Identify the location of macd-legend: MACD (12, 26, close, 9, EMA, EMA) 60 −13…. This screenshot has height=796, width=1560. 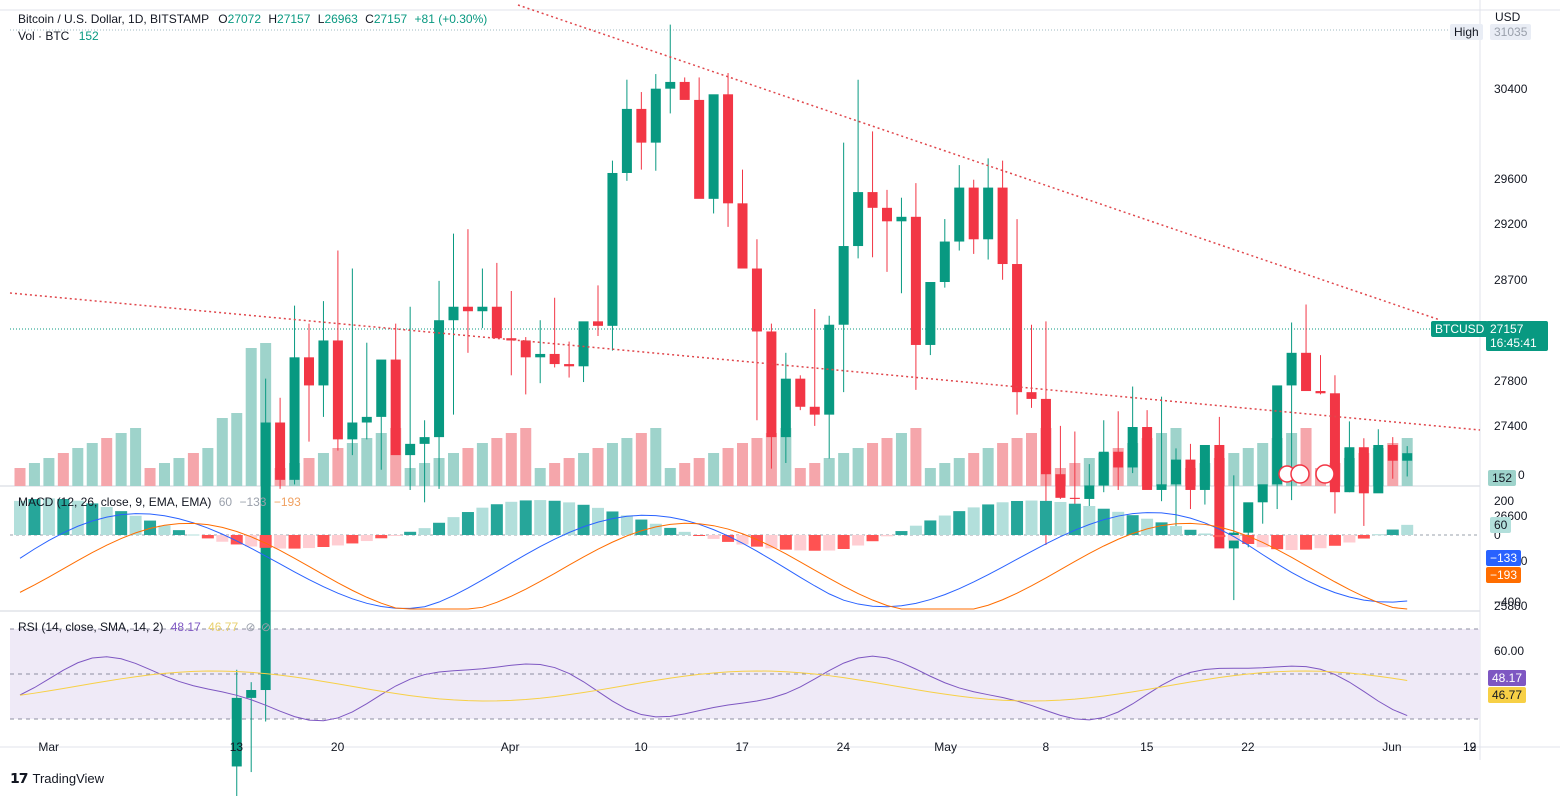
(159, 502).